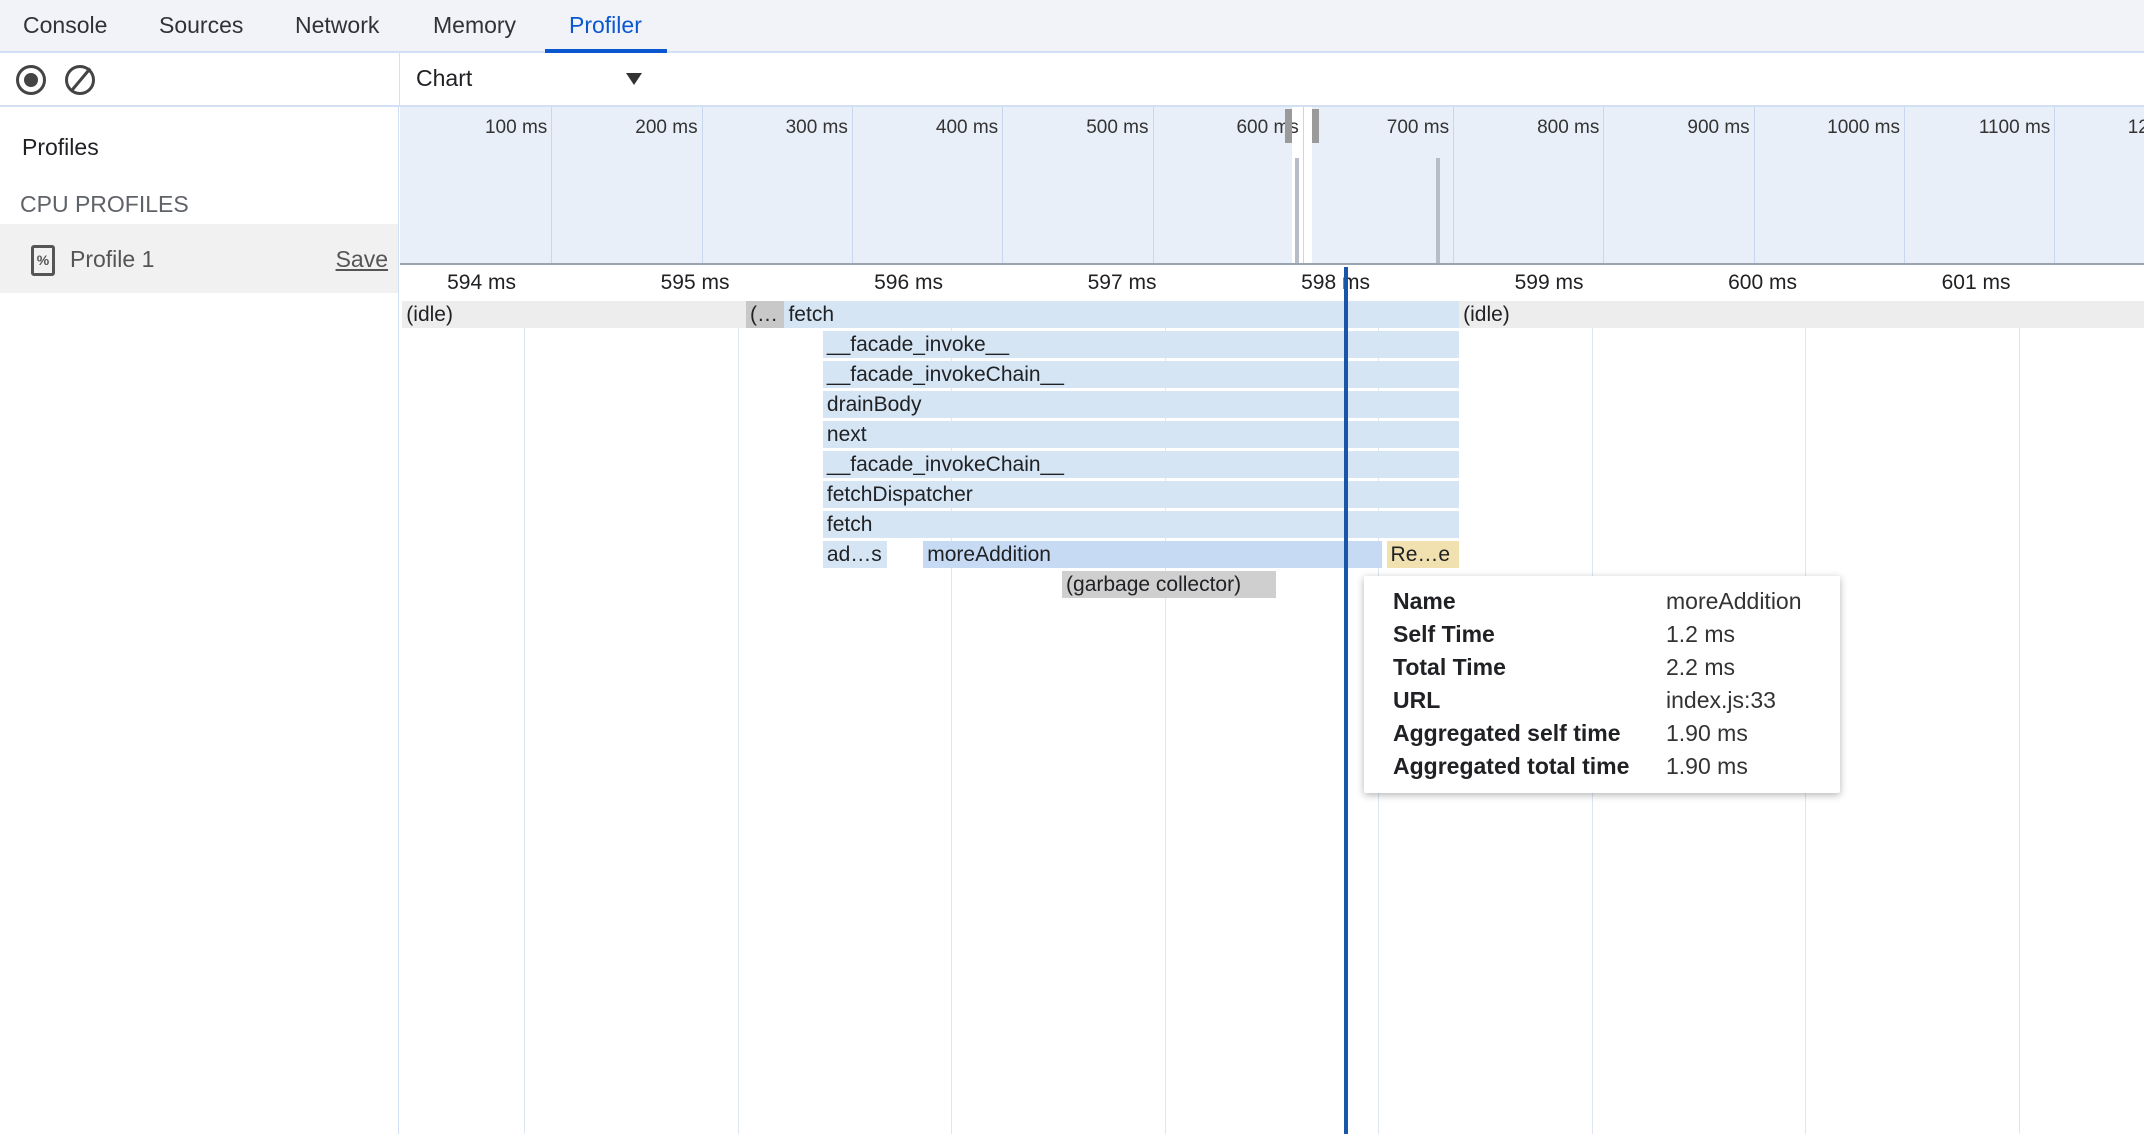 The image size is (2144, 1134). What do you see at coordinates (1417, 700) in the screenshot?
I see `tooltip-key: URL` at bounding box center [1417, 700].